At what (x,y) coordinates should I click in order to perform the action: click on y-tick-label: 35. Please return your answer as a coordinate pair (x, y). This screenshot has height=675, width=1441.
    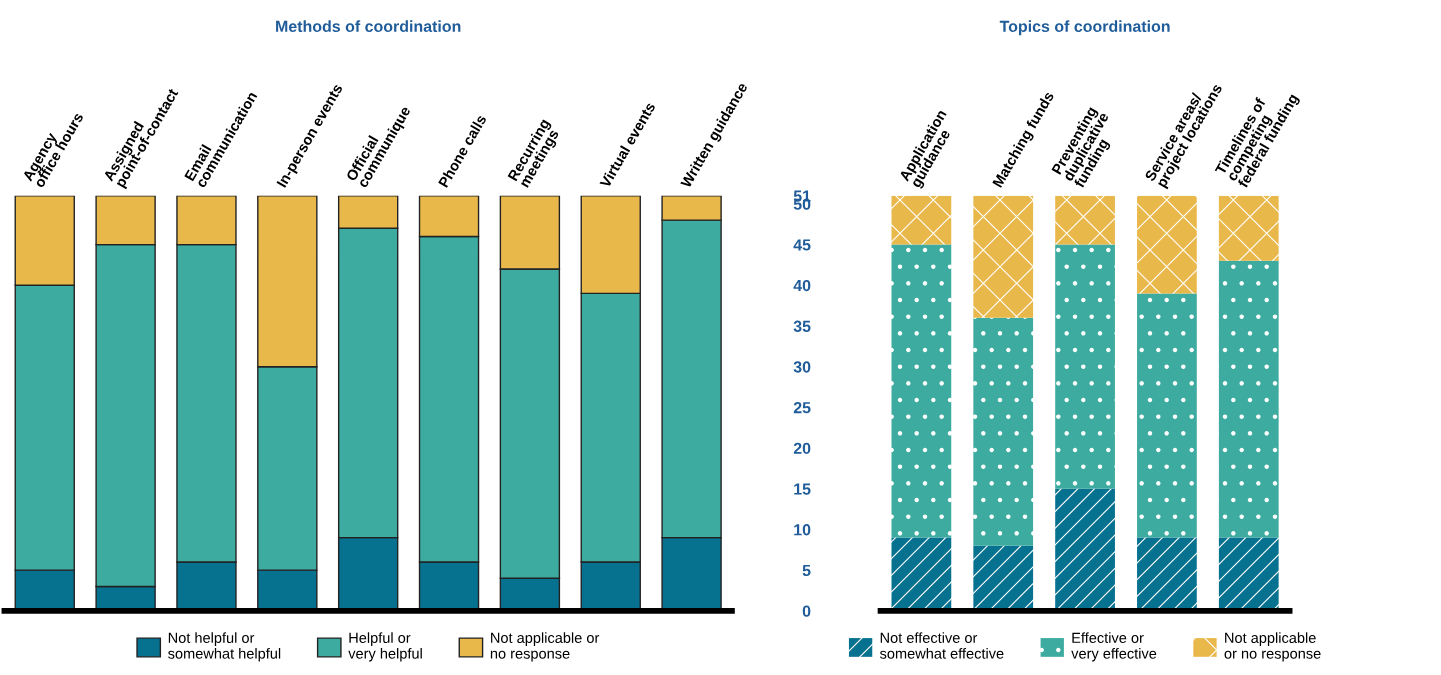
    Looking at the image, I should click on (802, 326).